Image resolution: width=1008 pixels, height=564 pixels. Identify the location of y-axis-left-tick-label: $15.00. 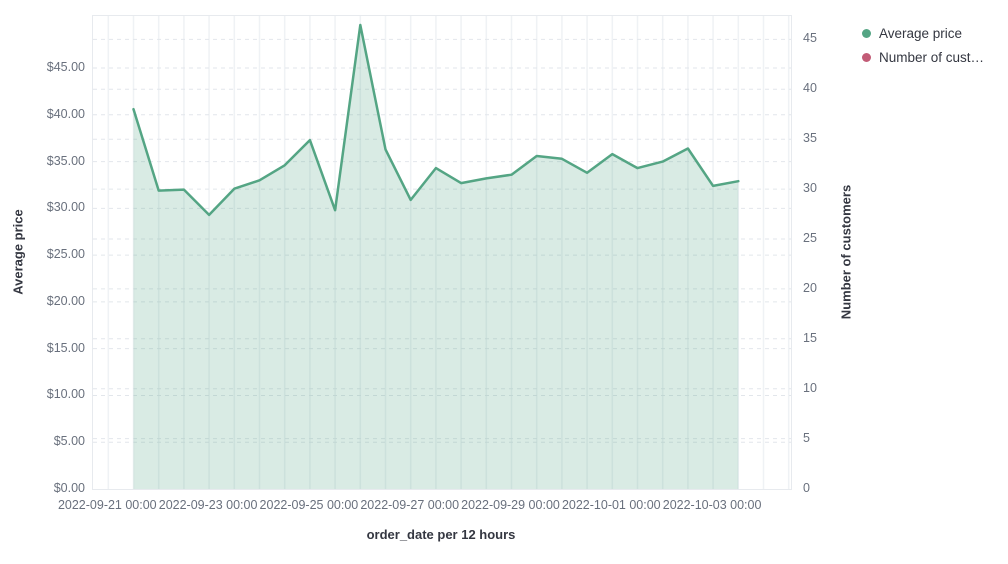
(65, 347).